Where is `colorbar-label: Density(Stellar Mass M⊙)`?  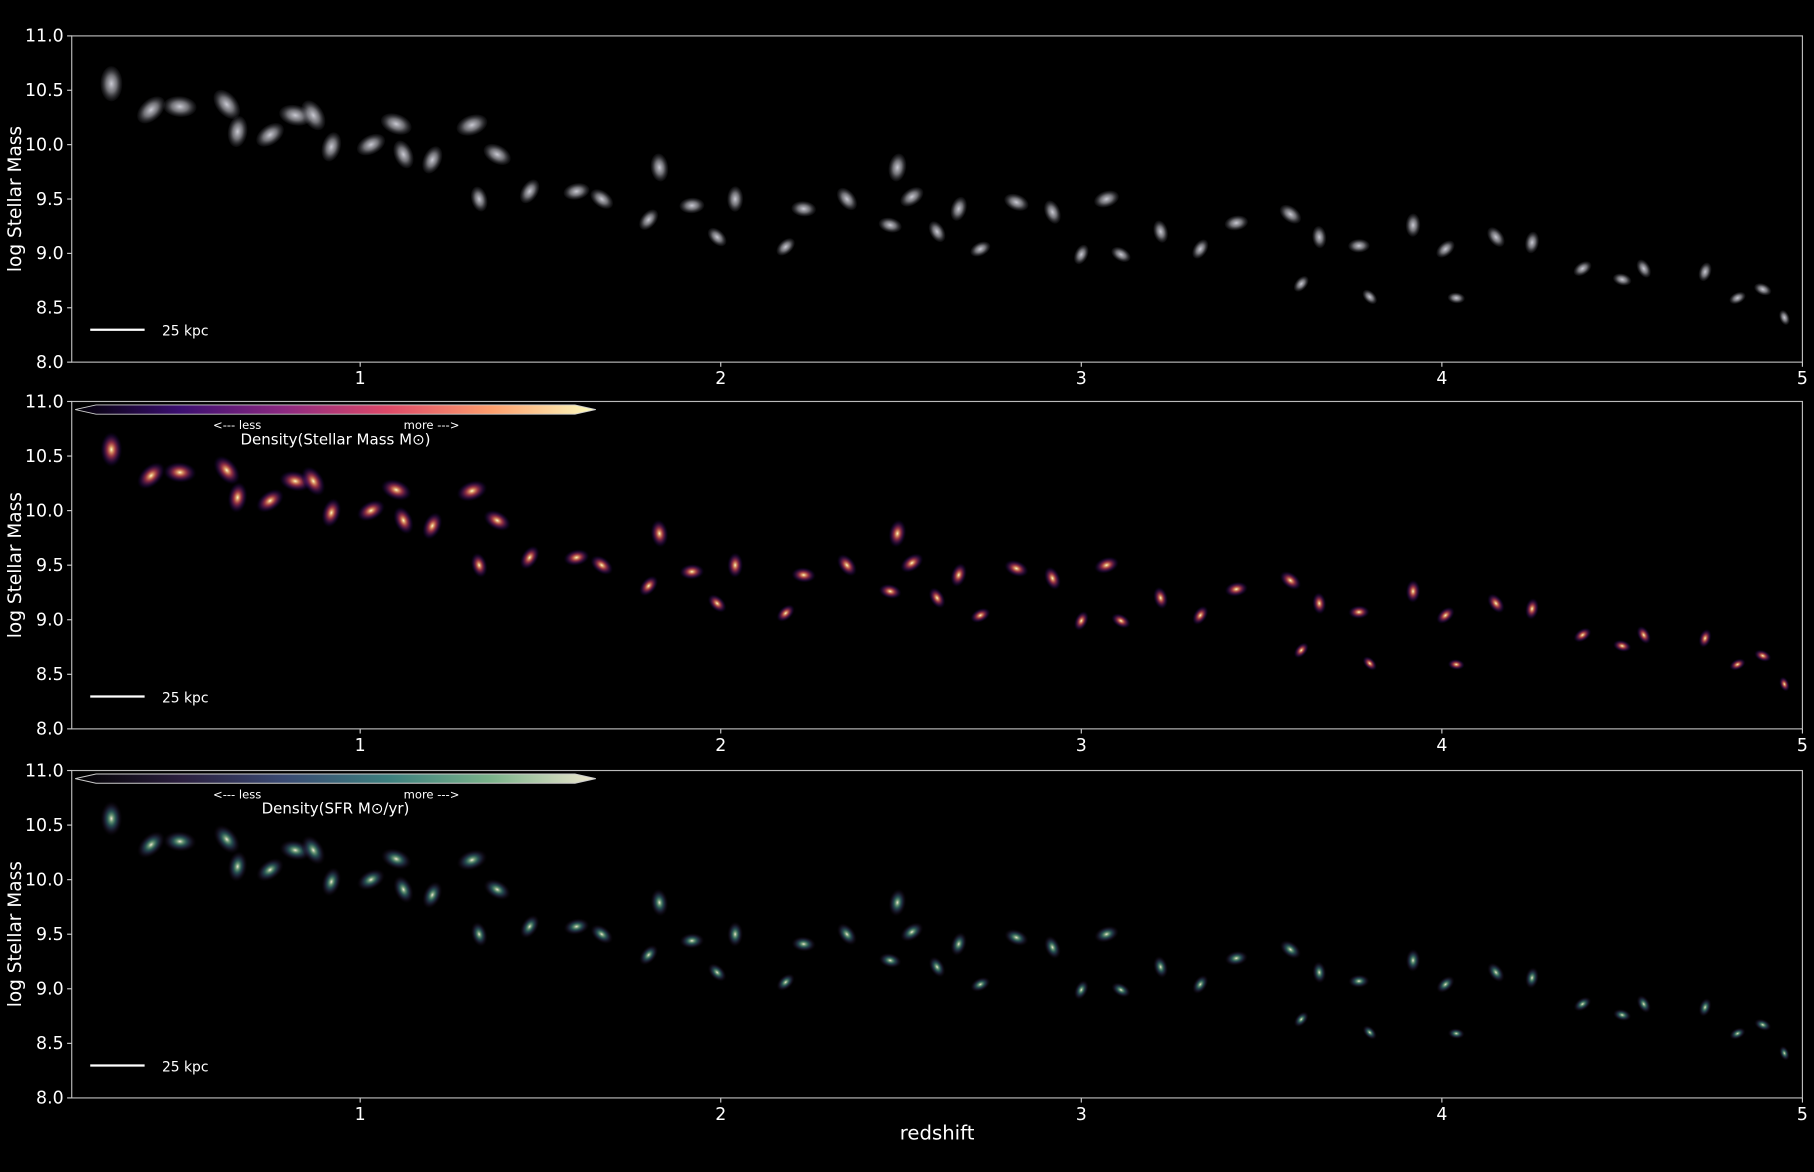 colorbar-label: Density(Stellar Mass M⊙) is located at coordinates (335, 439).